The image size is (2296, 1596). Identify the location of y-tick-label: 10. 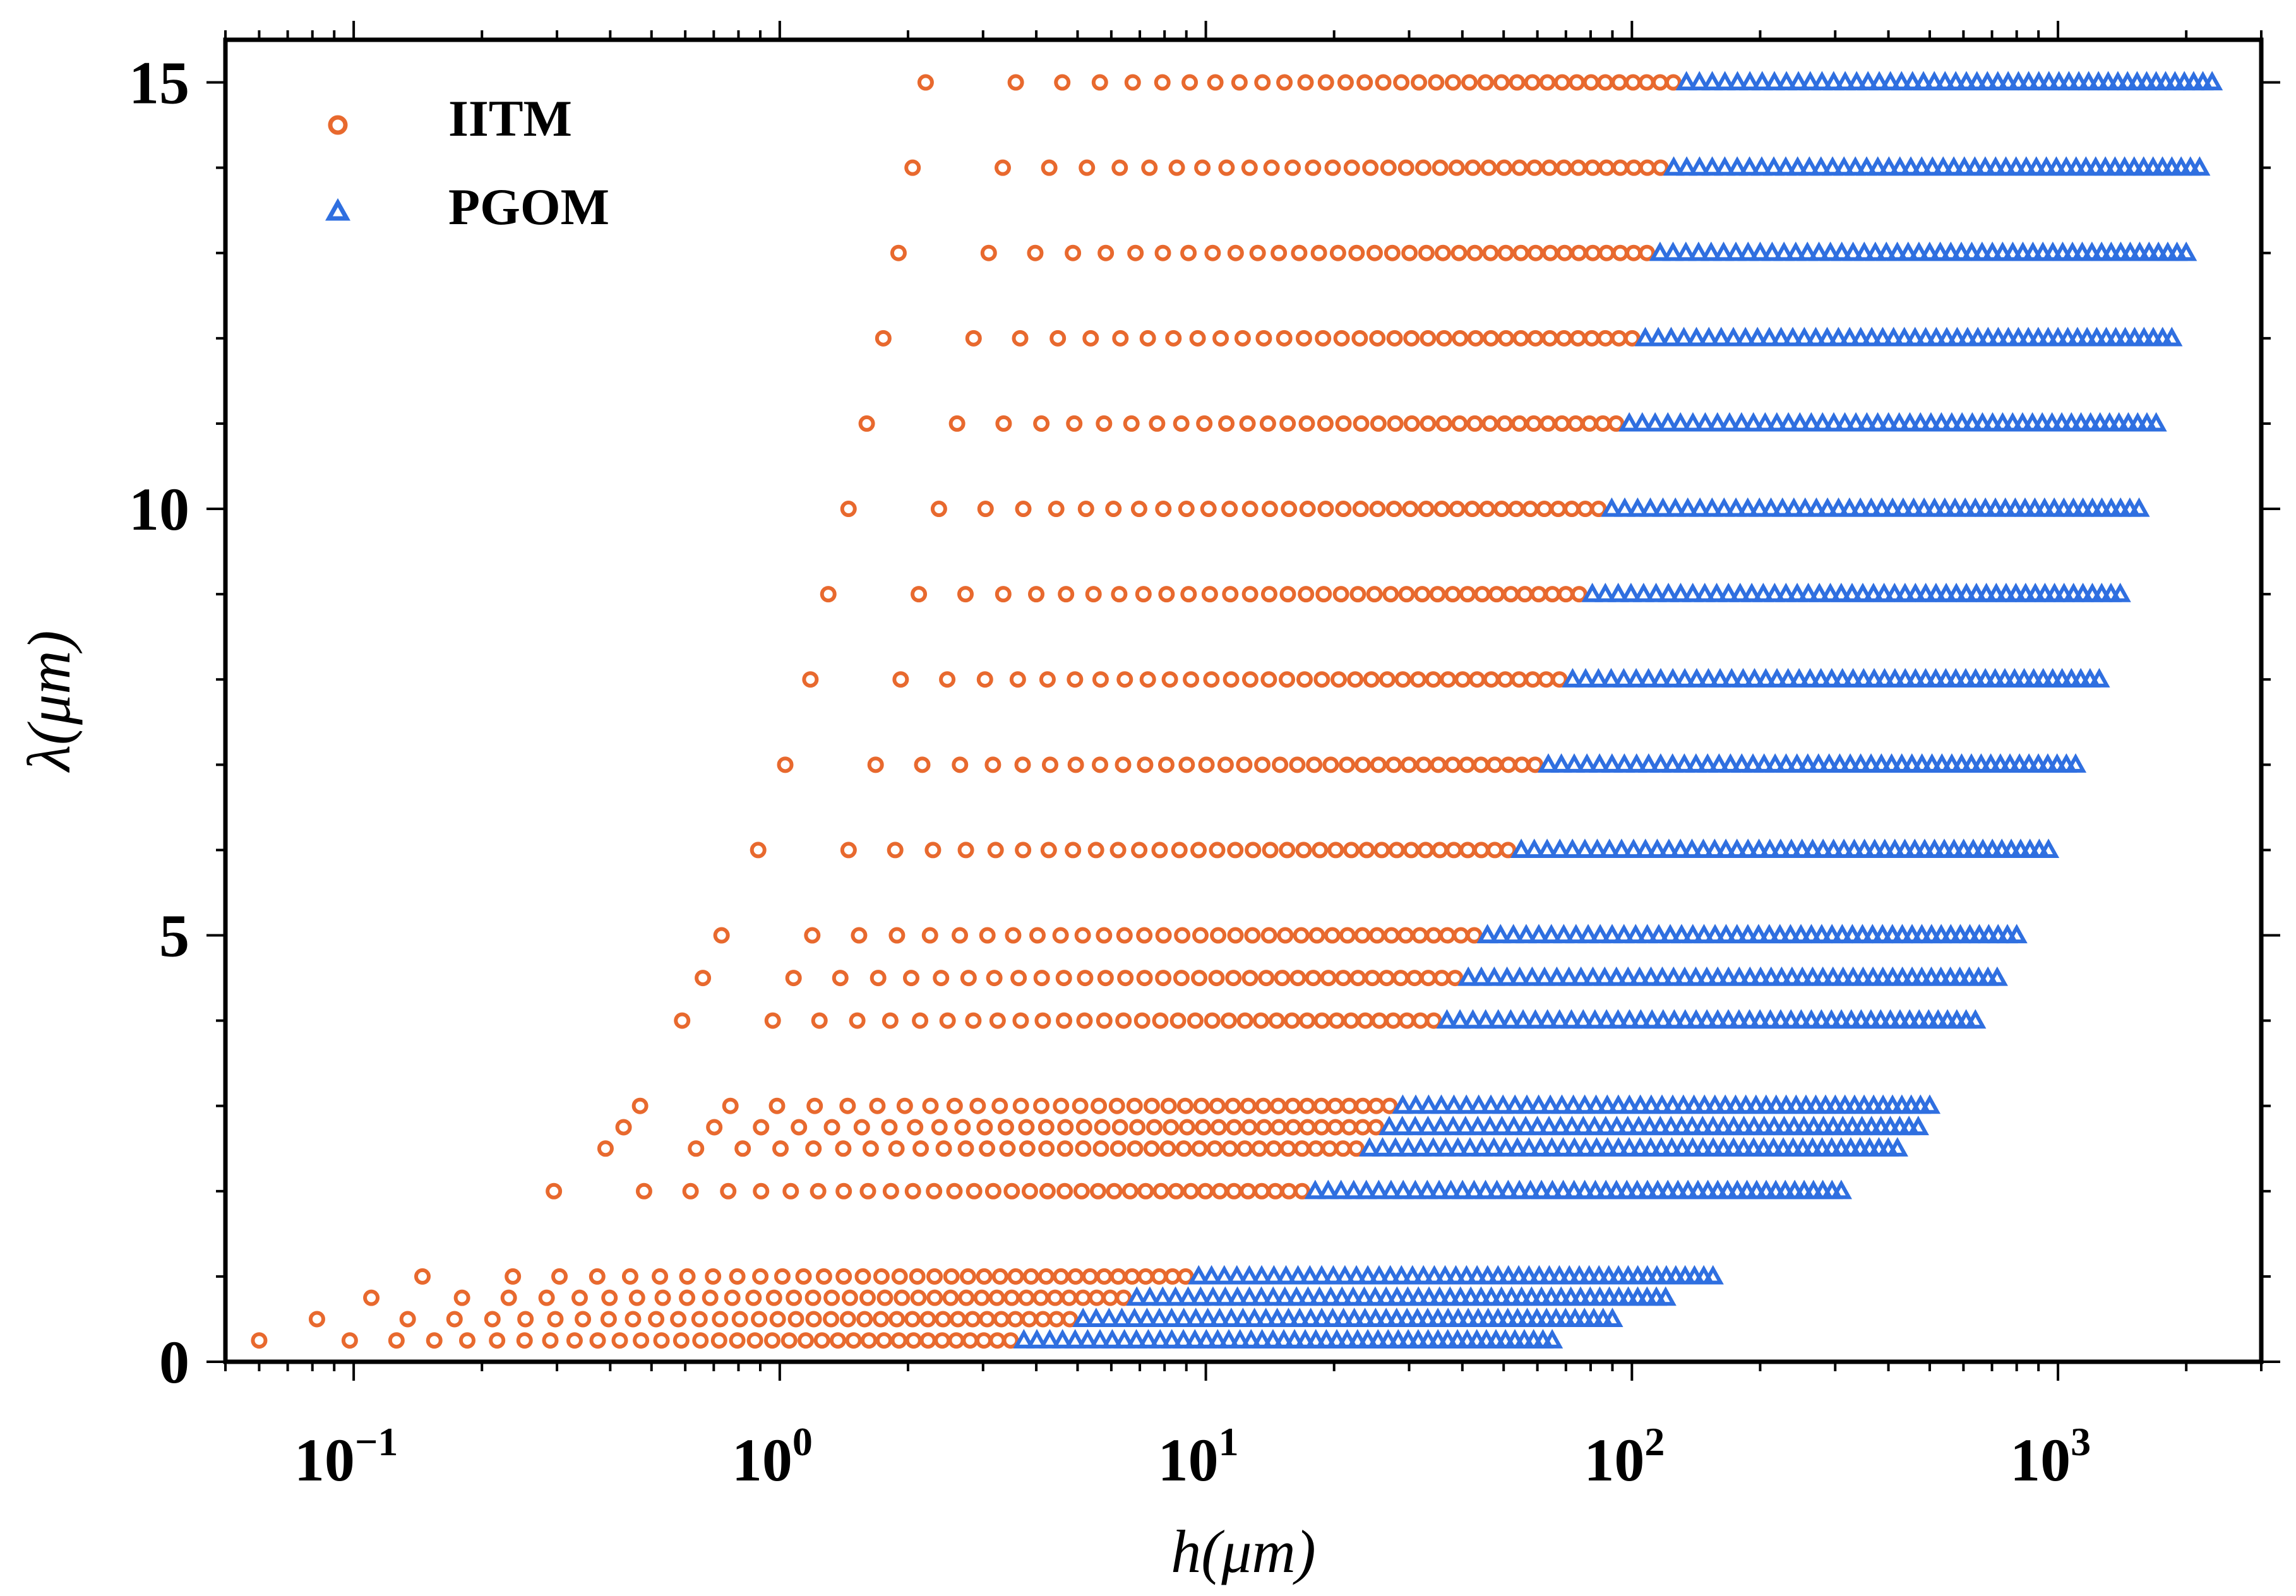
(159, 509).